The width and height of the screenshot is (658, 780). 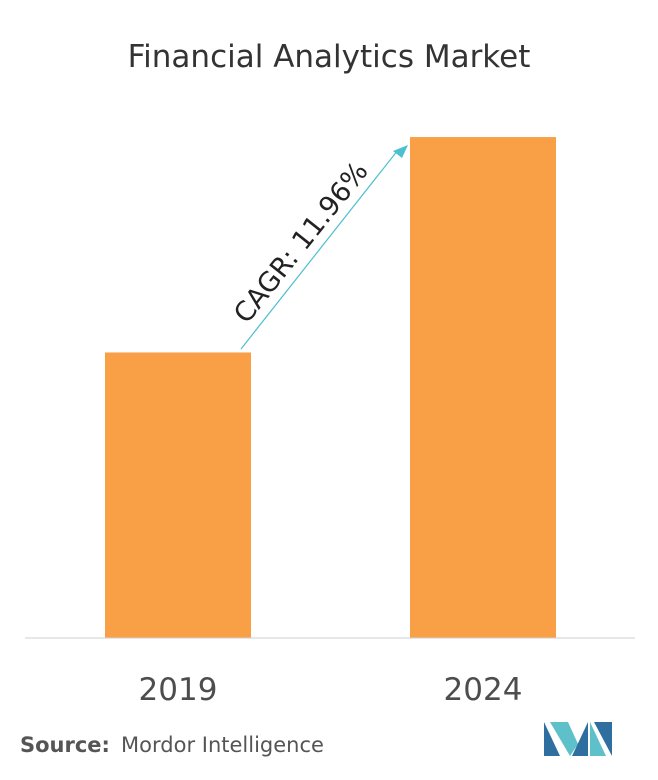 I want to click on source-label: Source:, so click(x=65, y=745).